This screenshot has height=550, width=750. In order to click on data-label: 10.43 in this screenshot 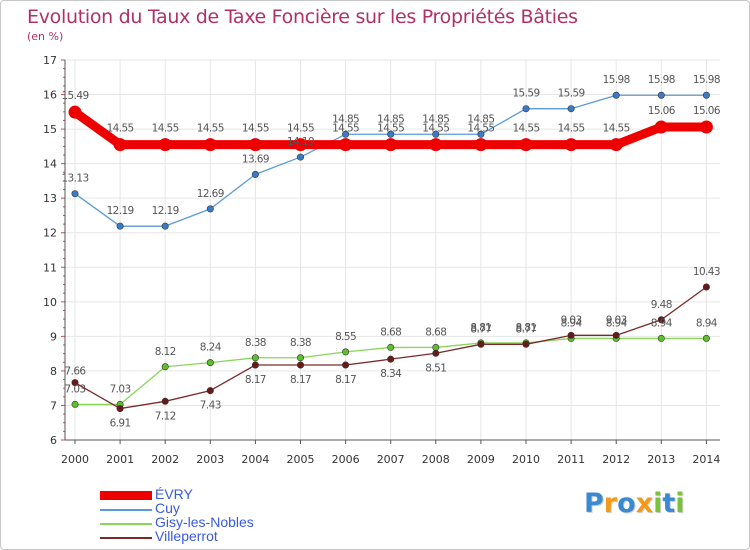, I will do `click(706, 272)`.